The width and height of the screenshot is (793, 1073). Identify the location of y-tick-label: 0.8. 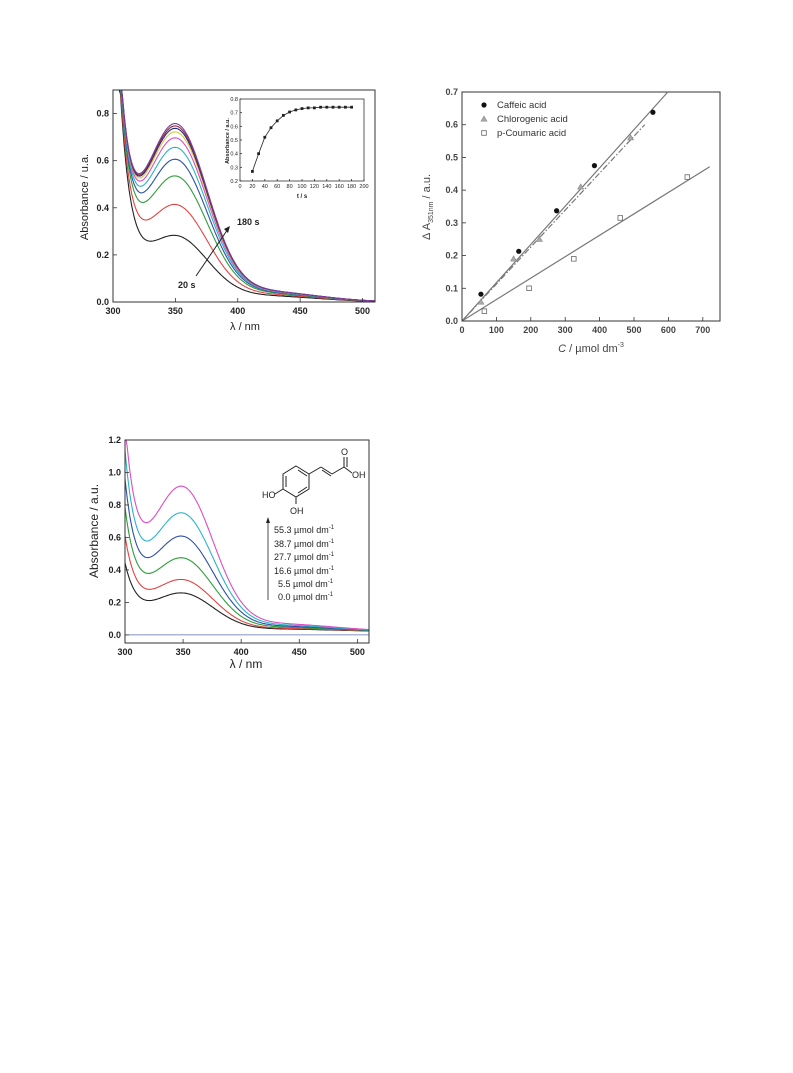
(102, 114).